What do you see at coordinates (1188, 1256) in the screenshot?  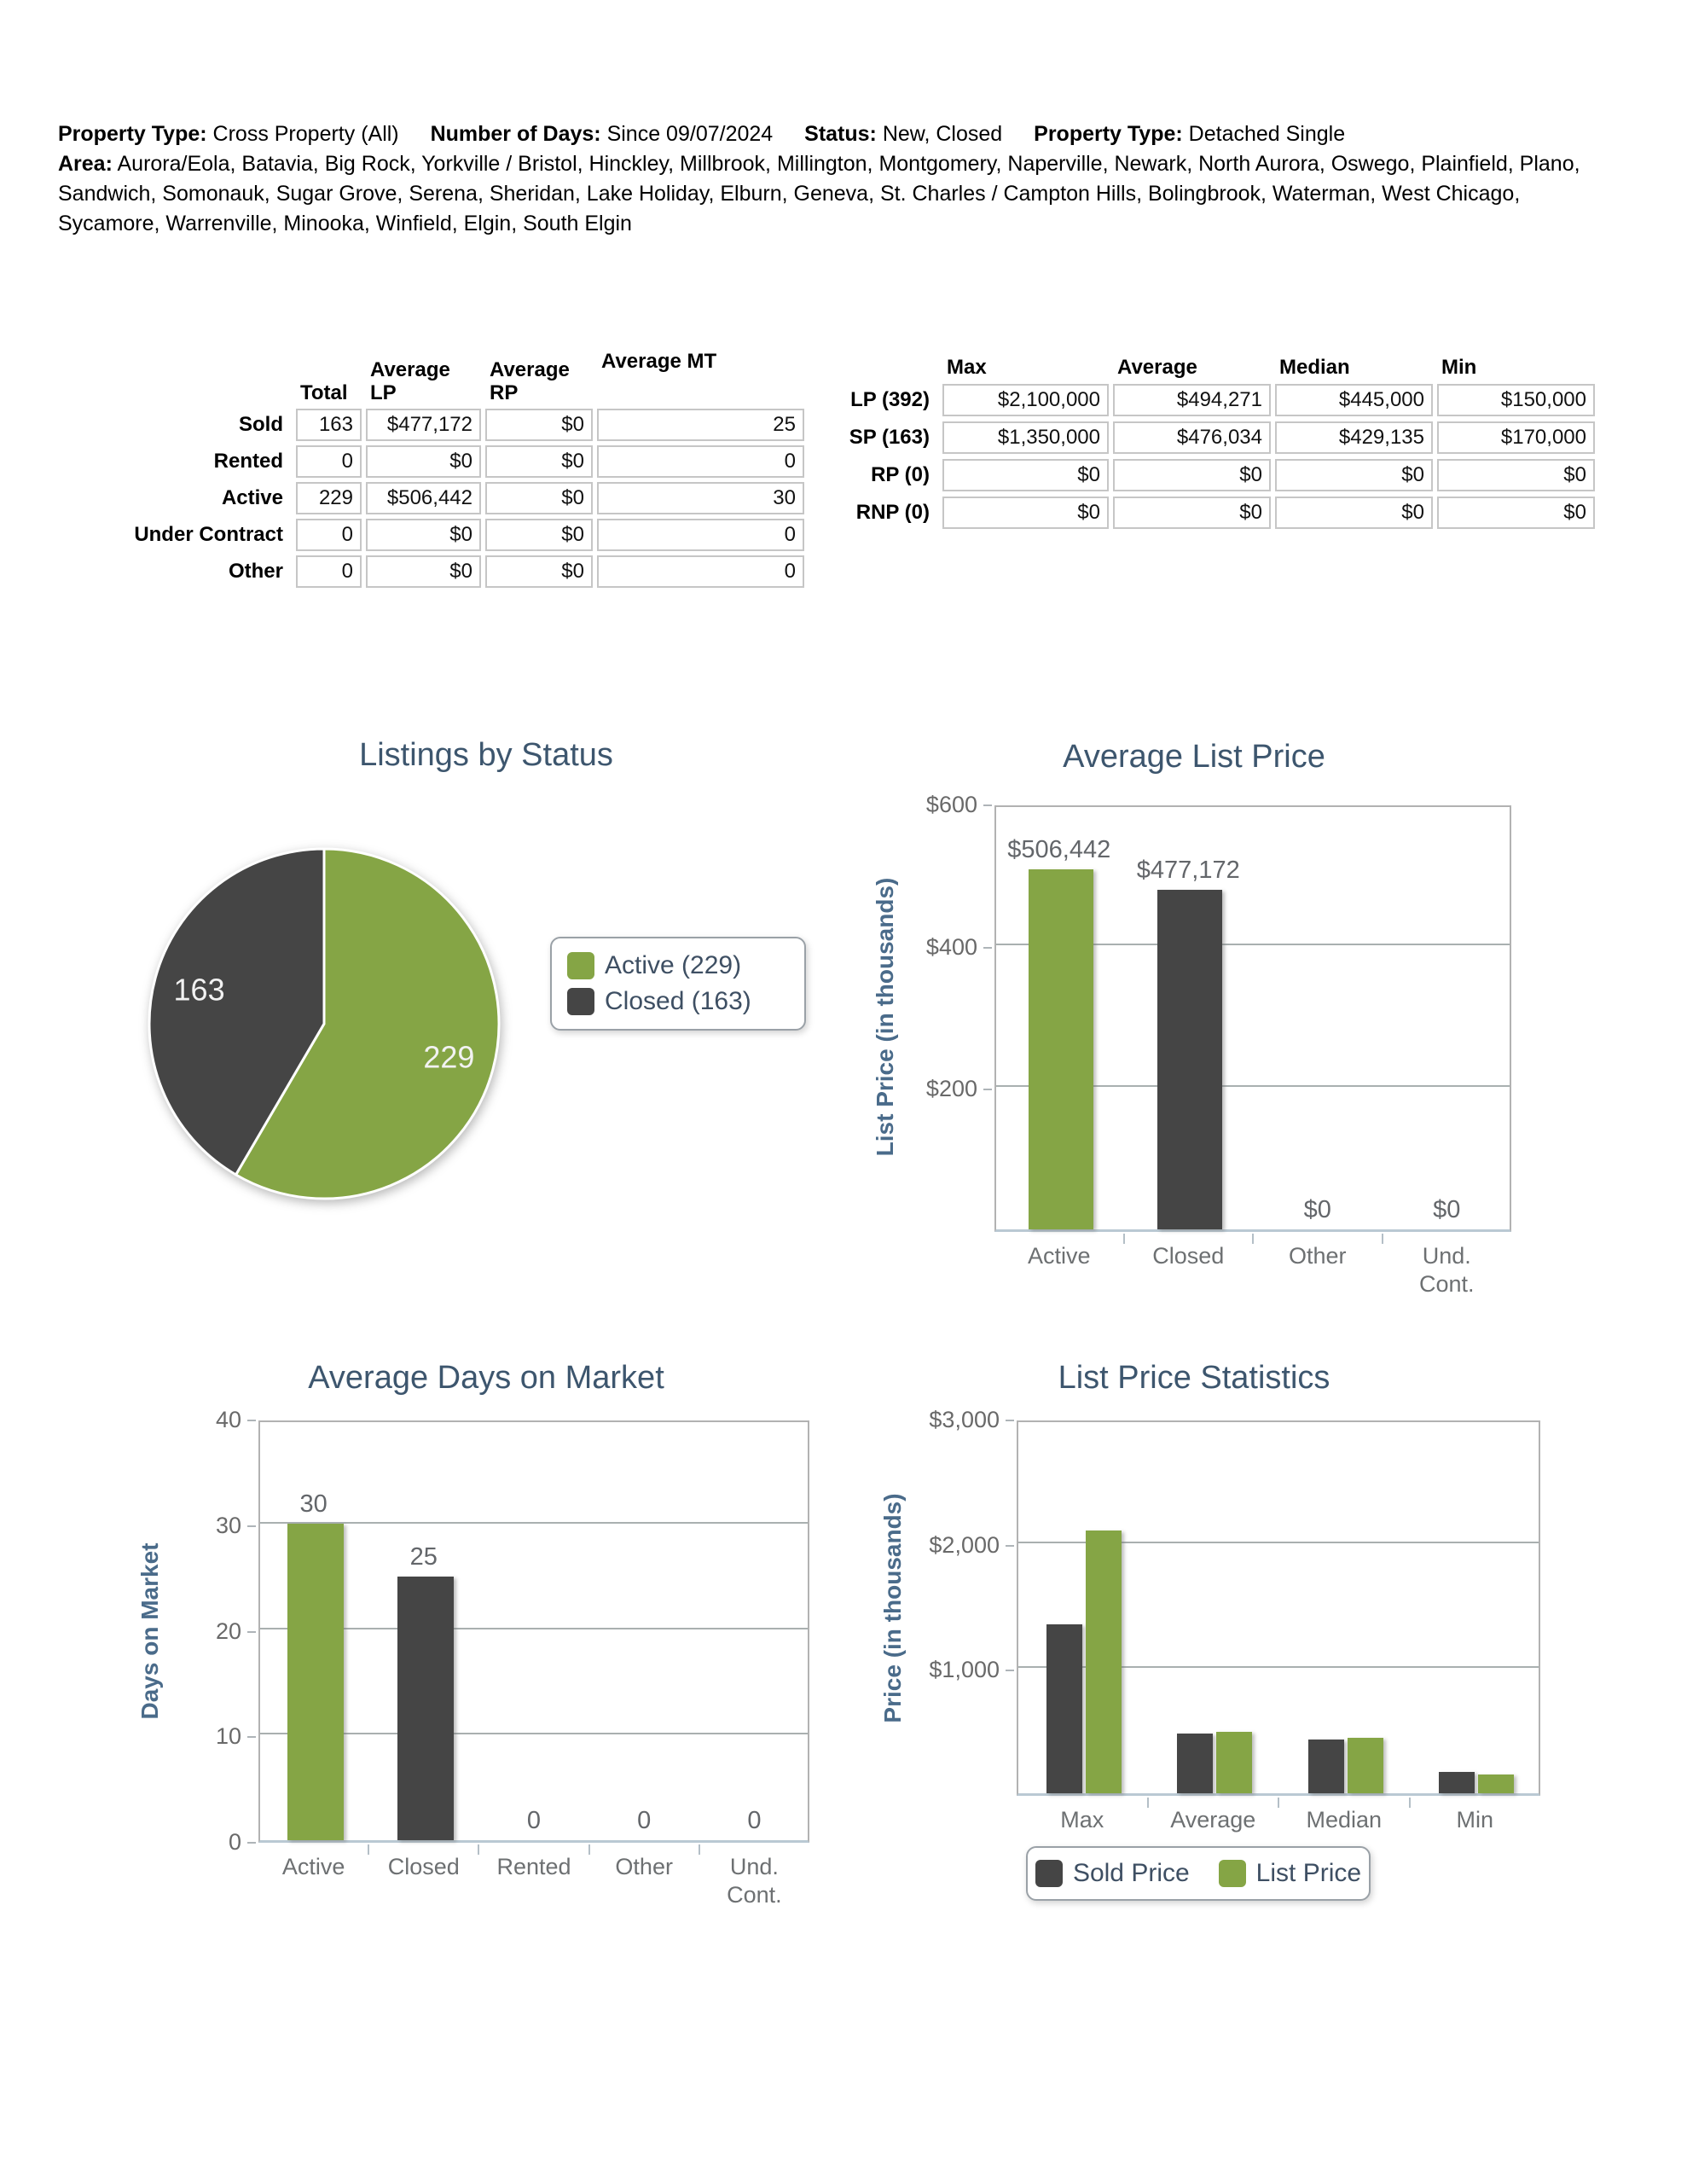 I see `x-category-label: Closed` at bounding box center [1188, 1256].